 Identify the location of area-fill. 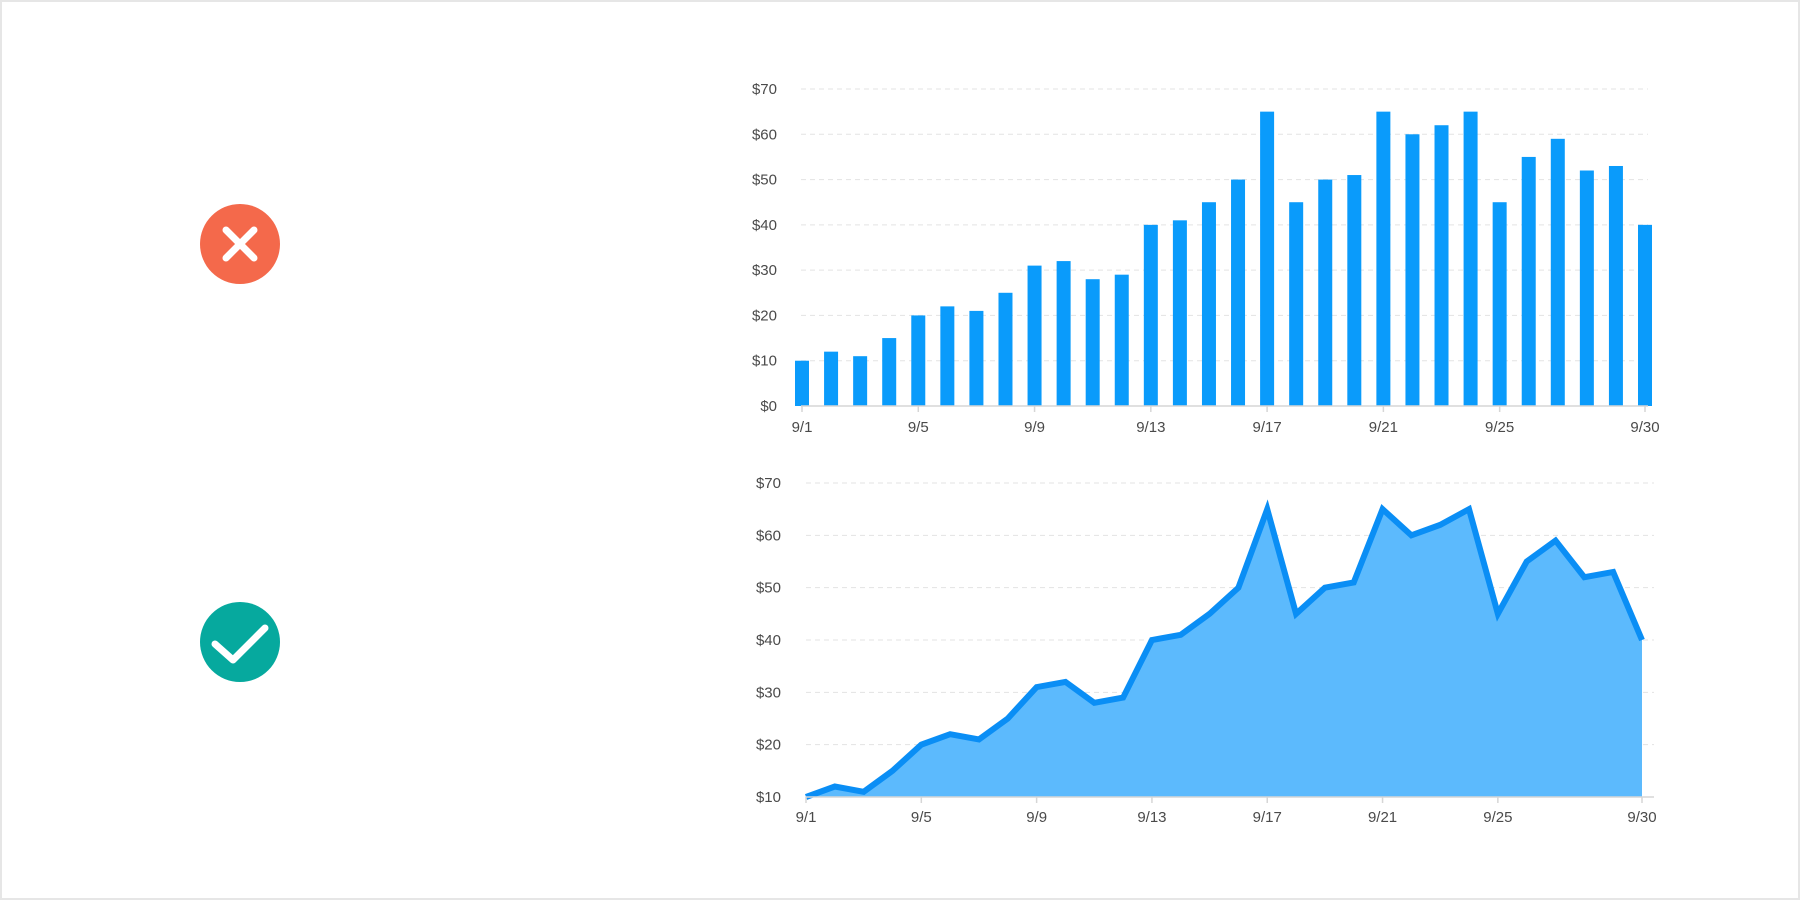
(1224, 653).